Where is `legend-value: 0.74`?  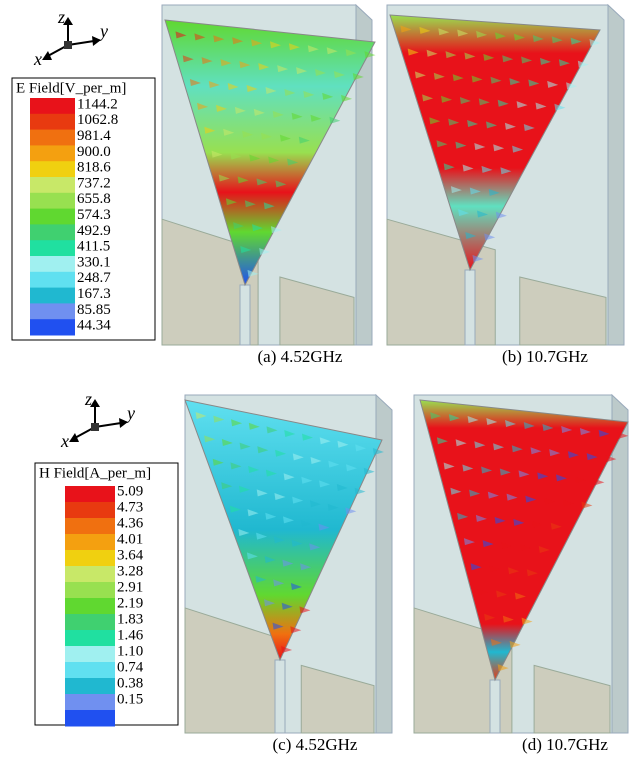
legend-value: 0.74 is located at coordinates (130, 667).